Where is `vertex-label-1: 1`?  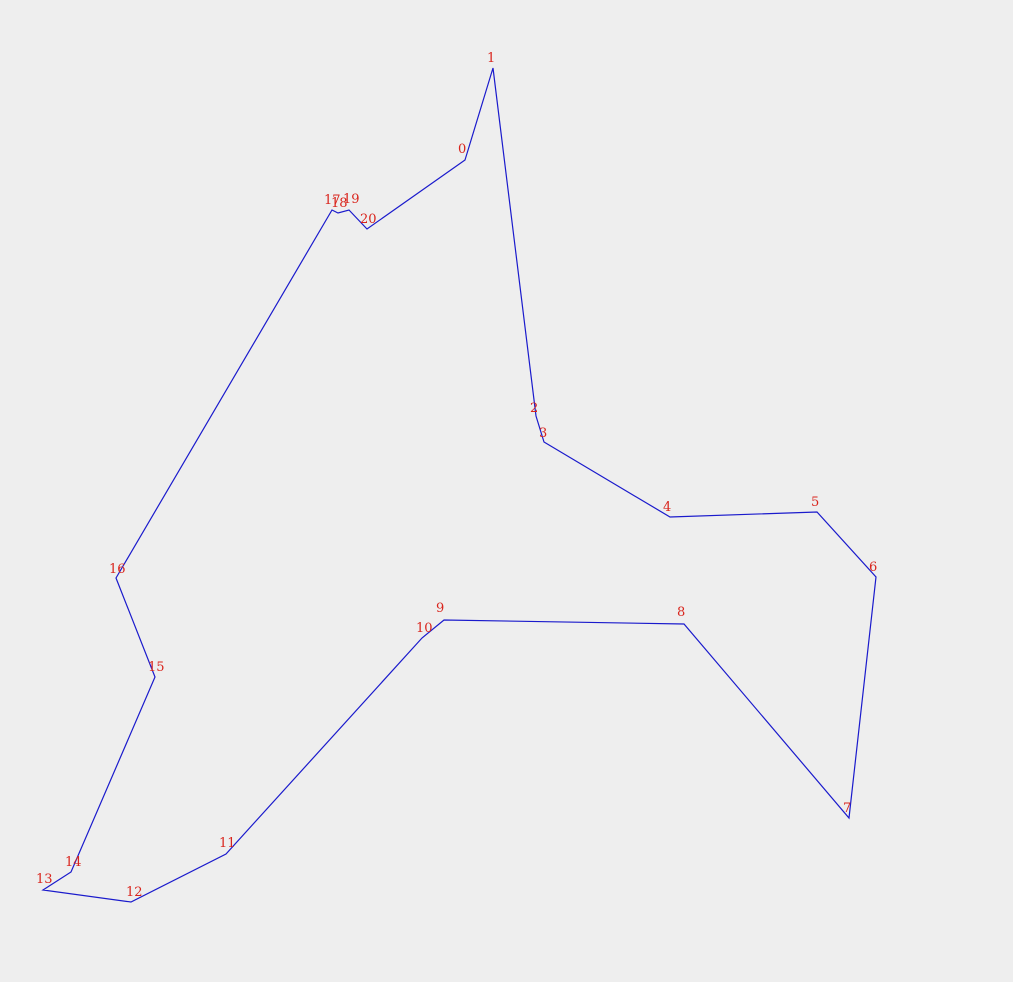
vertex-label-1: 1 is located at coordinates (491, 58).